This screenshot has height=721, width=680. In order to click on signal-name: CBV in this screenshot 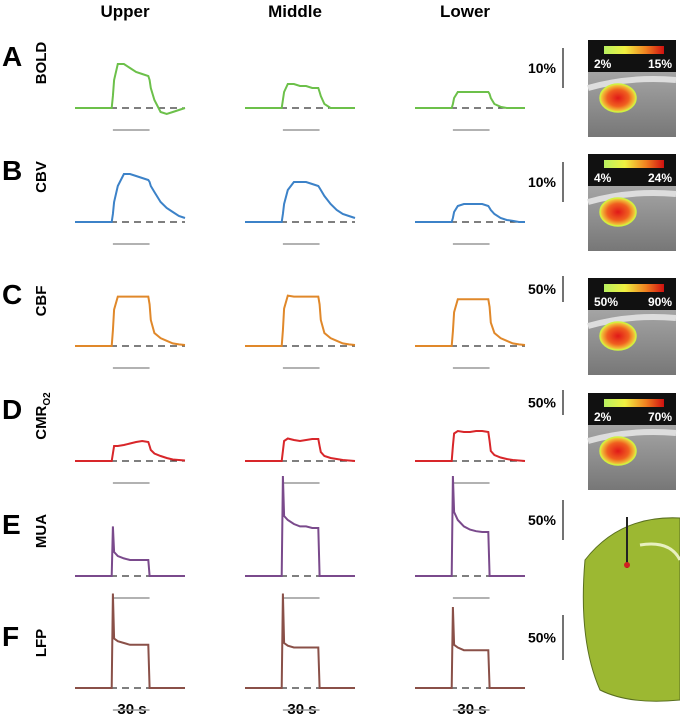, I will do `click(41, 177)`.